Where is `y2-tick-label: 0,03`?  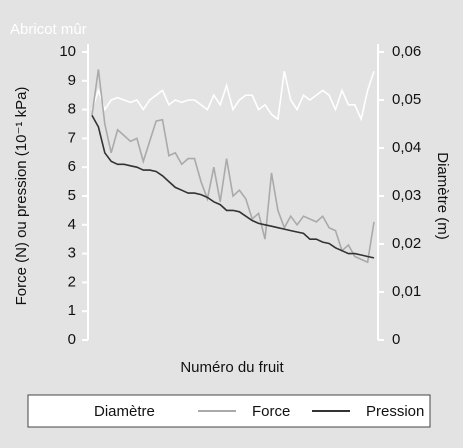
y2-tick-label: 0,03 is located at coordinates (406, 195).